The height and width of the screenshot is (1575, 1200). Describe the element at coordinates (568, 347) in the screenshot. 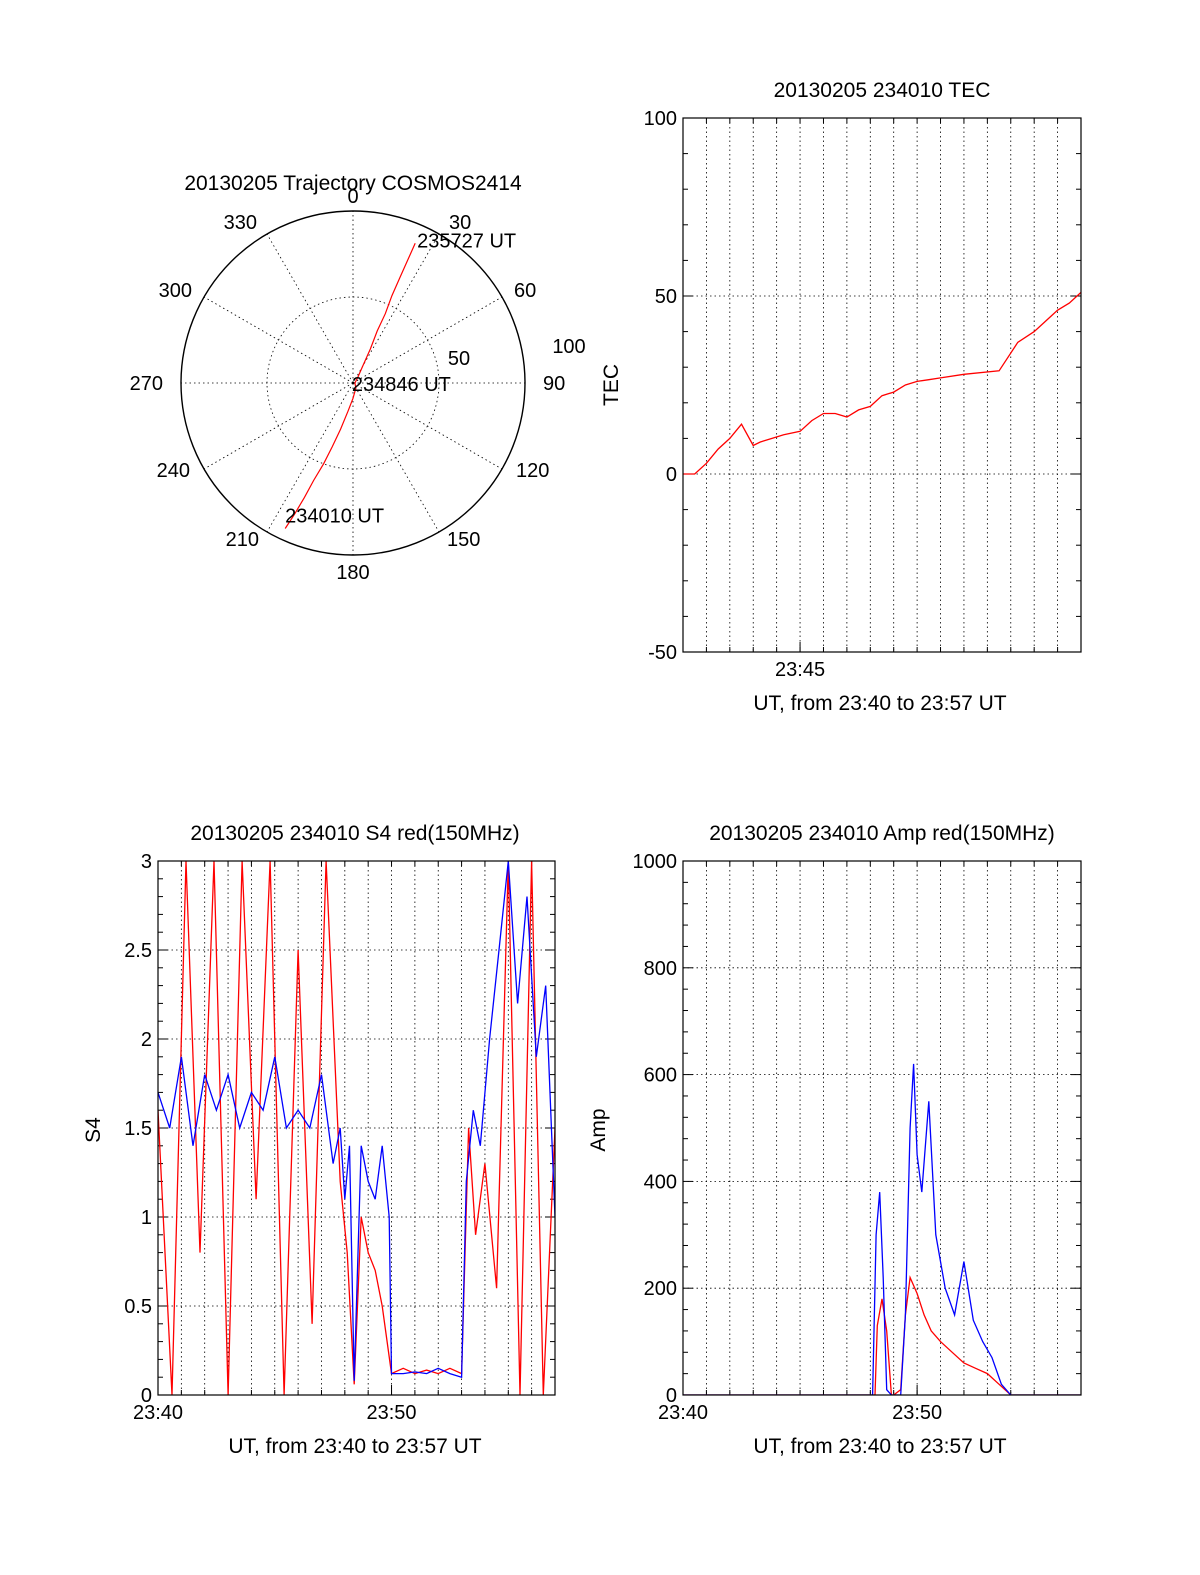

I see `polar-radial-label: 100` at that location.